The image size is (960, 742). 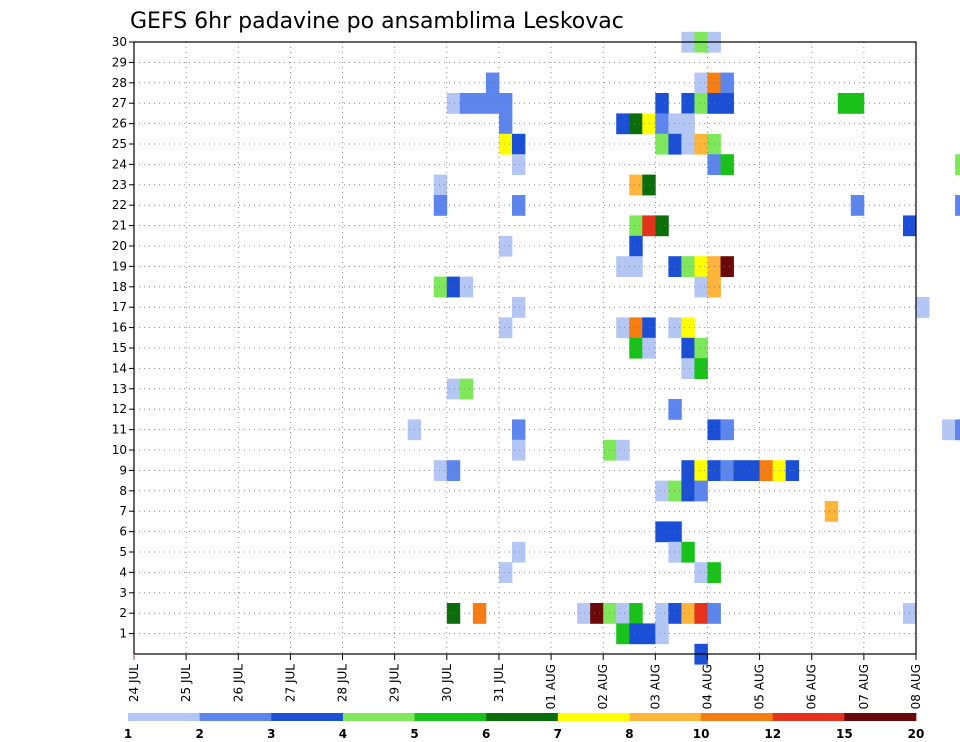 What do you see at coordinates (199, 734) in the screenshot?
I see `colorbar-label: 2` at bounding box center [199, 734].